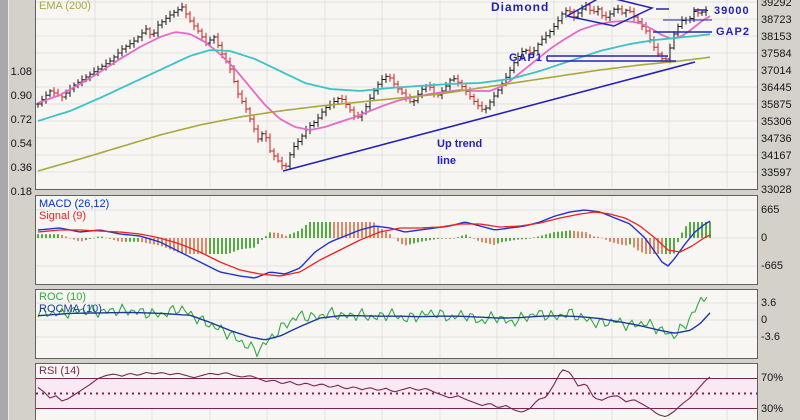 The image size is (800, 420). What do you see at coordinates (776, 121) in the screenshot?
I see `y-axis-tick: 35306` at bounding box center [776, 121].